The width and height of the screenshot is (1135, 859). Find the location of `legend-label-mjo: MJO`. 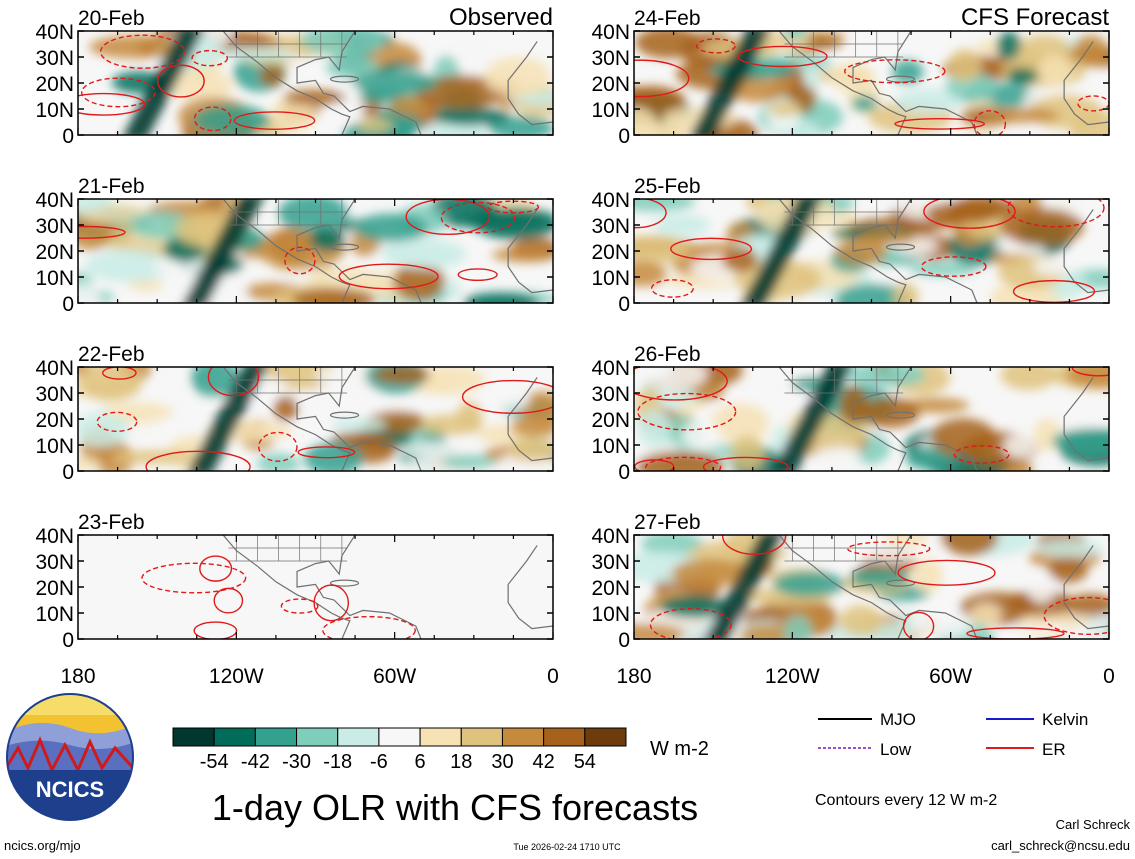

legend-label-mjo: MJO is located at coordinates (898, 719).